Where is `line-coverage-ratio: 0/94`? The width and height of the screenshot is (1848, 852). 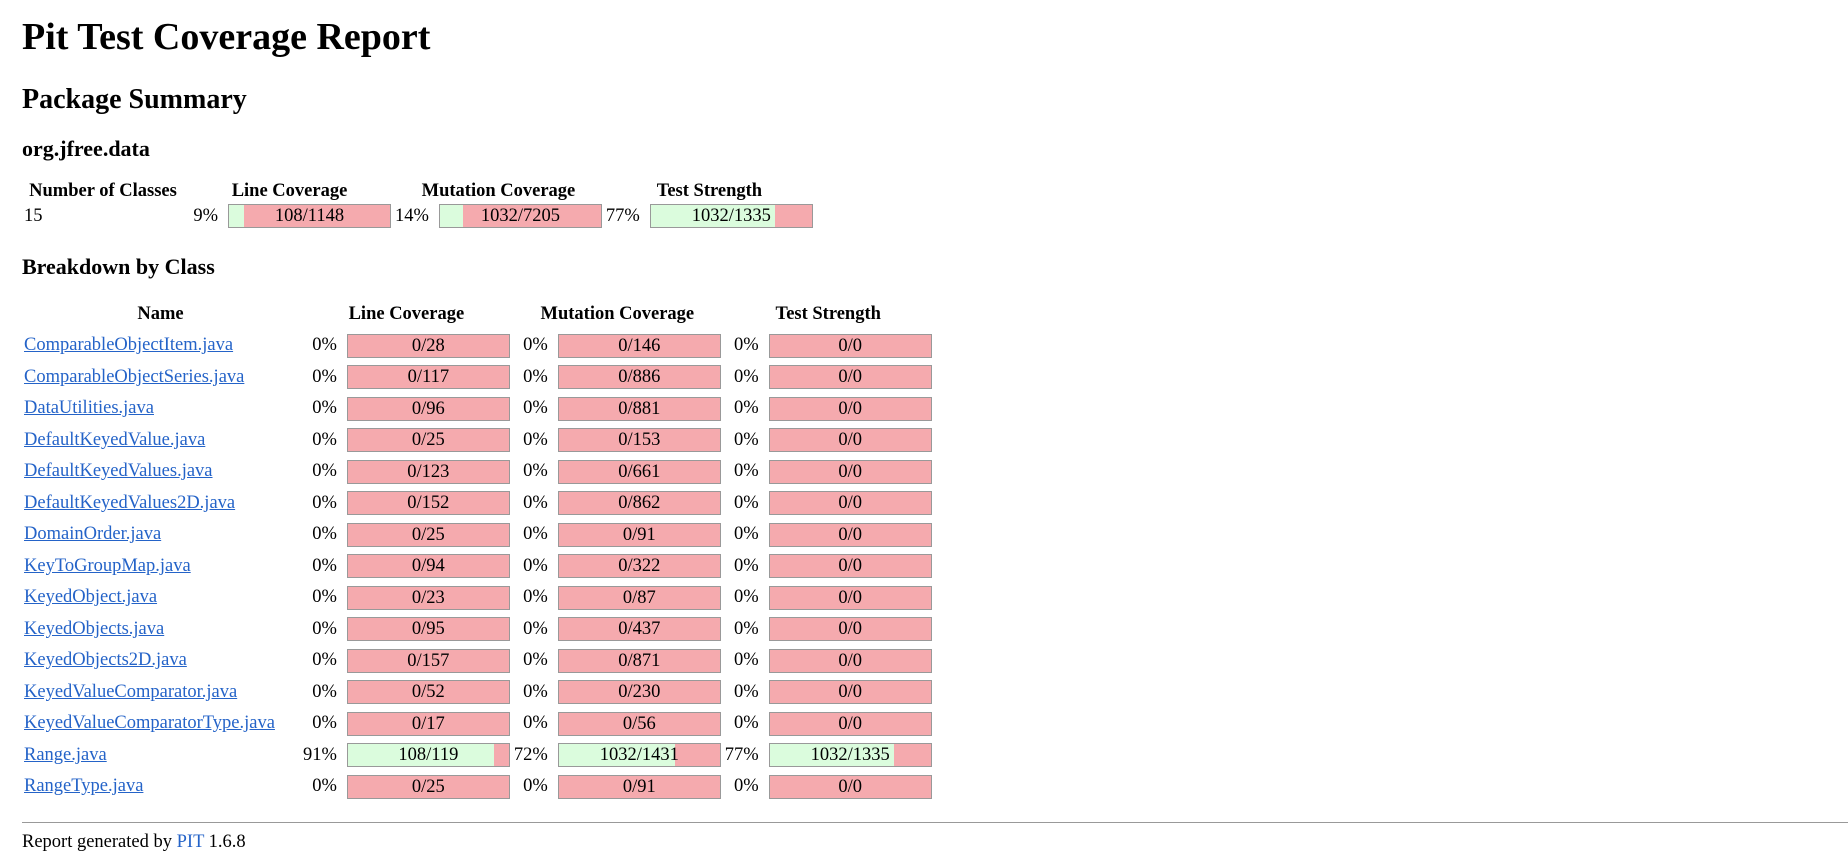
line-coverage-ratio: 0/94 is located at coordinates (428, 566).